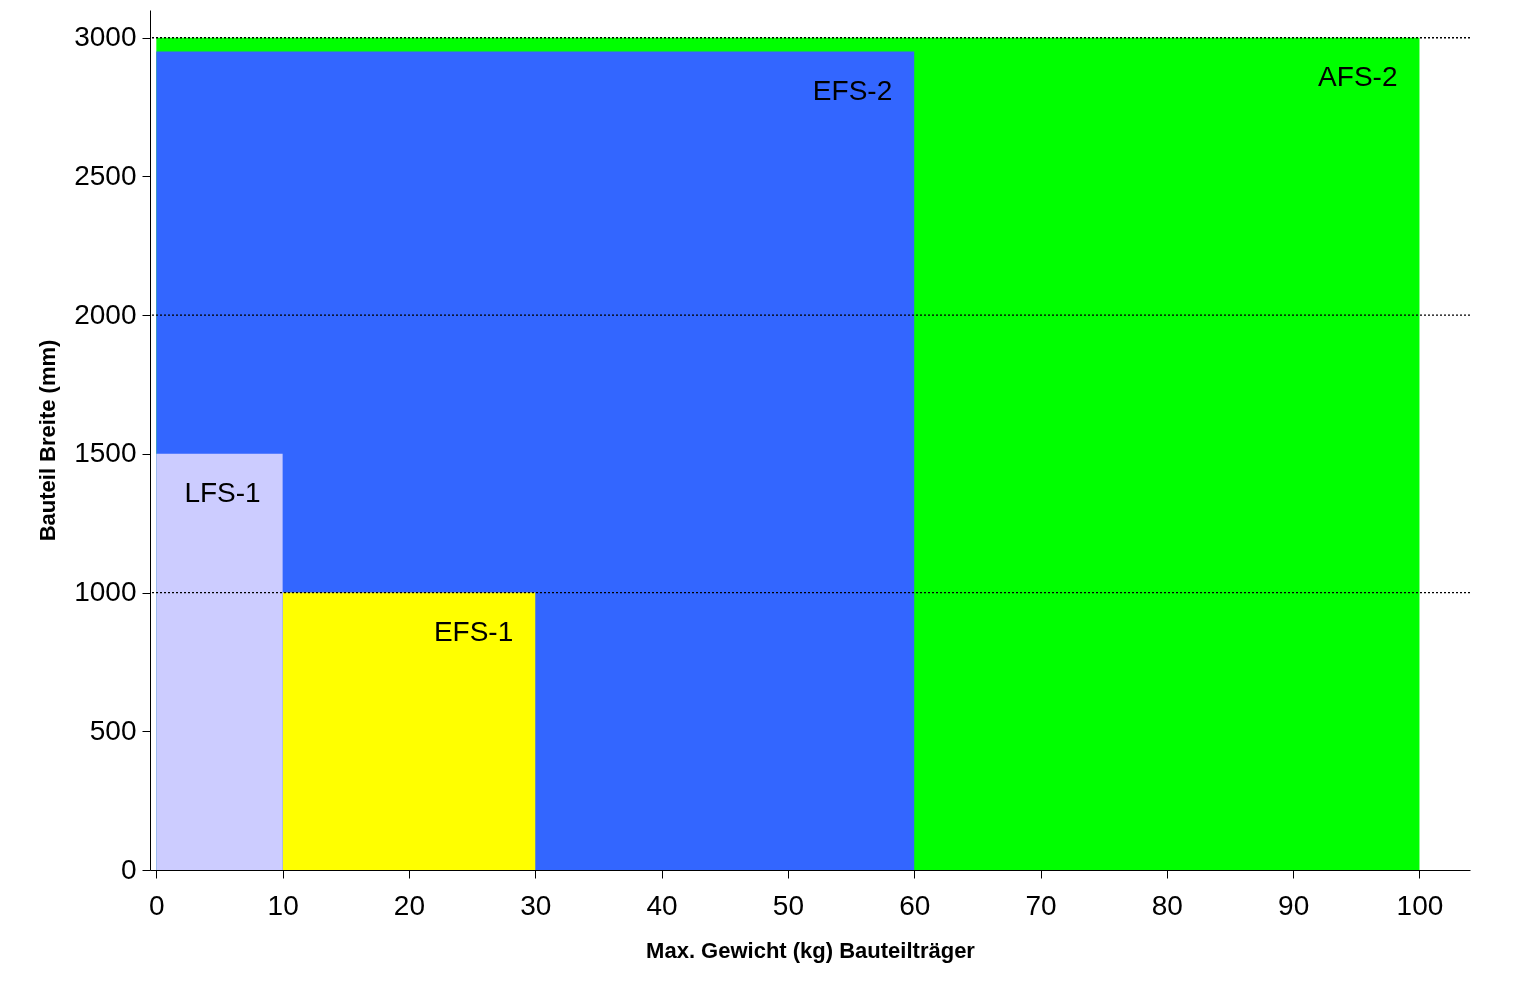 Image resolution: width=1518 pixels, height=1004 pixels. I want to click on x-axis-title: Max. Gewicht (kg) Bauteilträger, so click(811, 950).